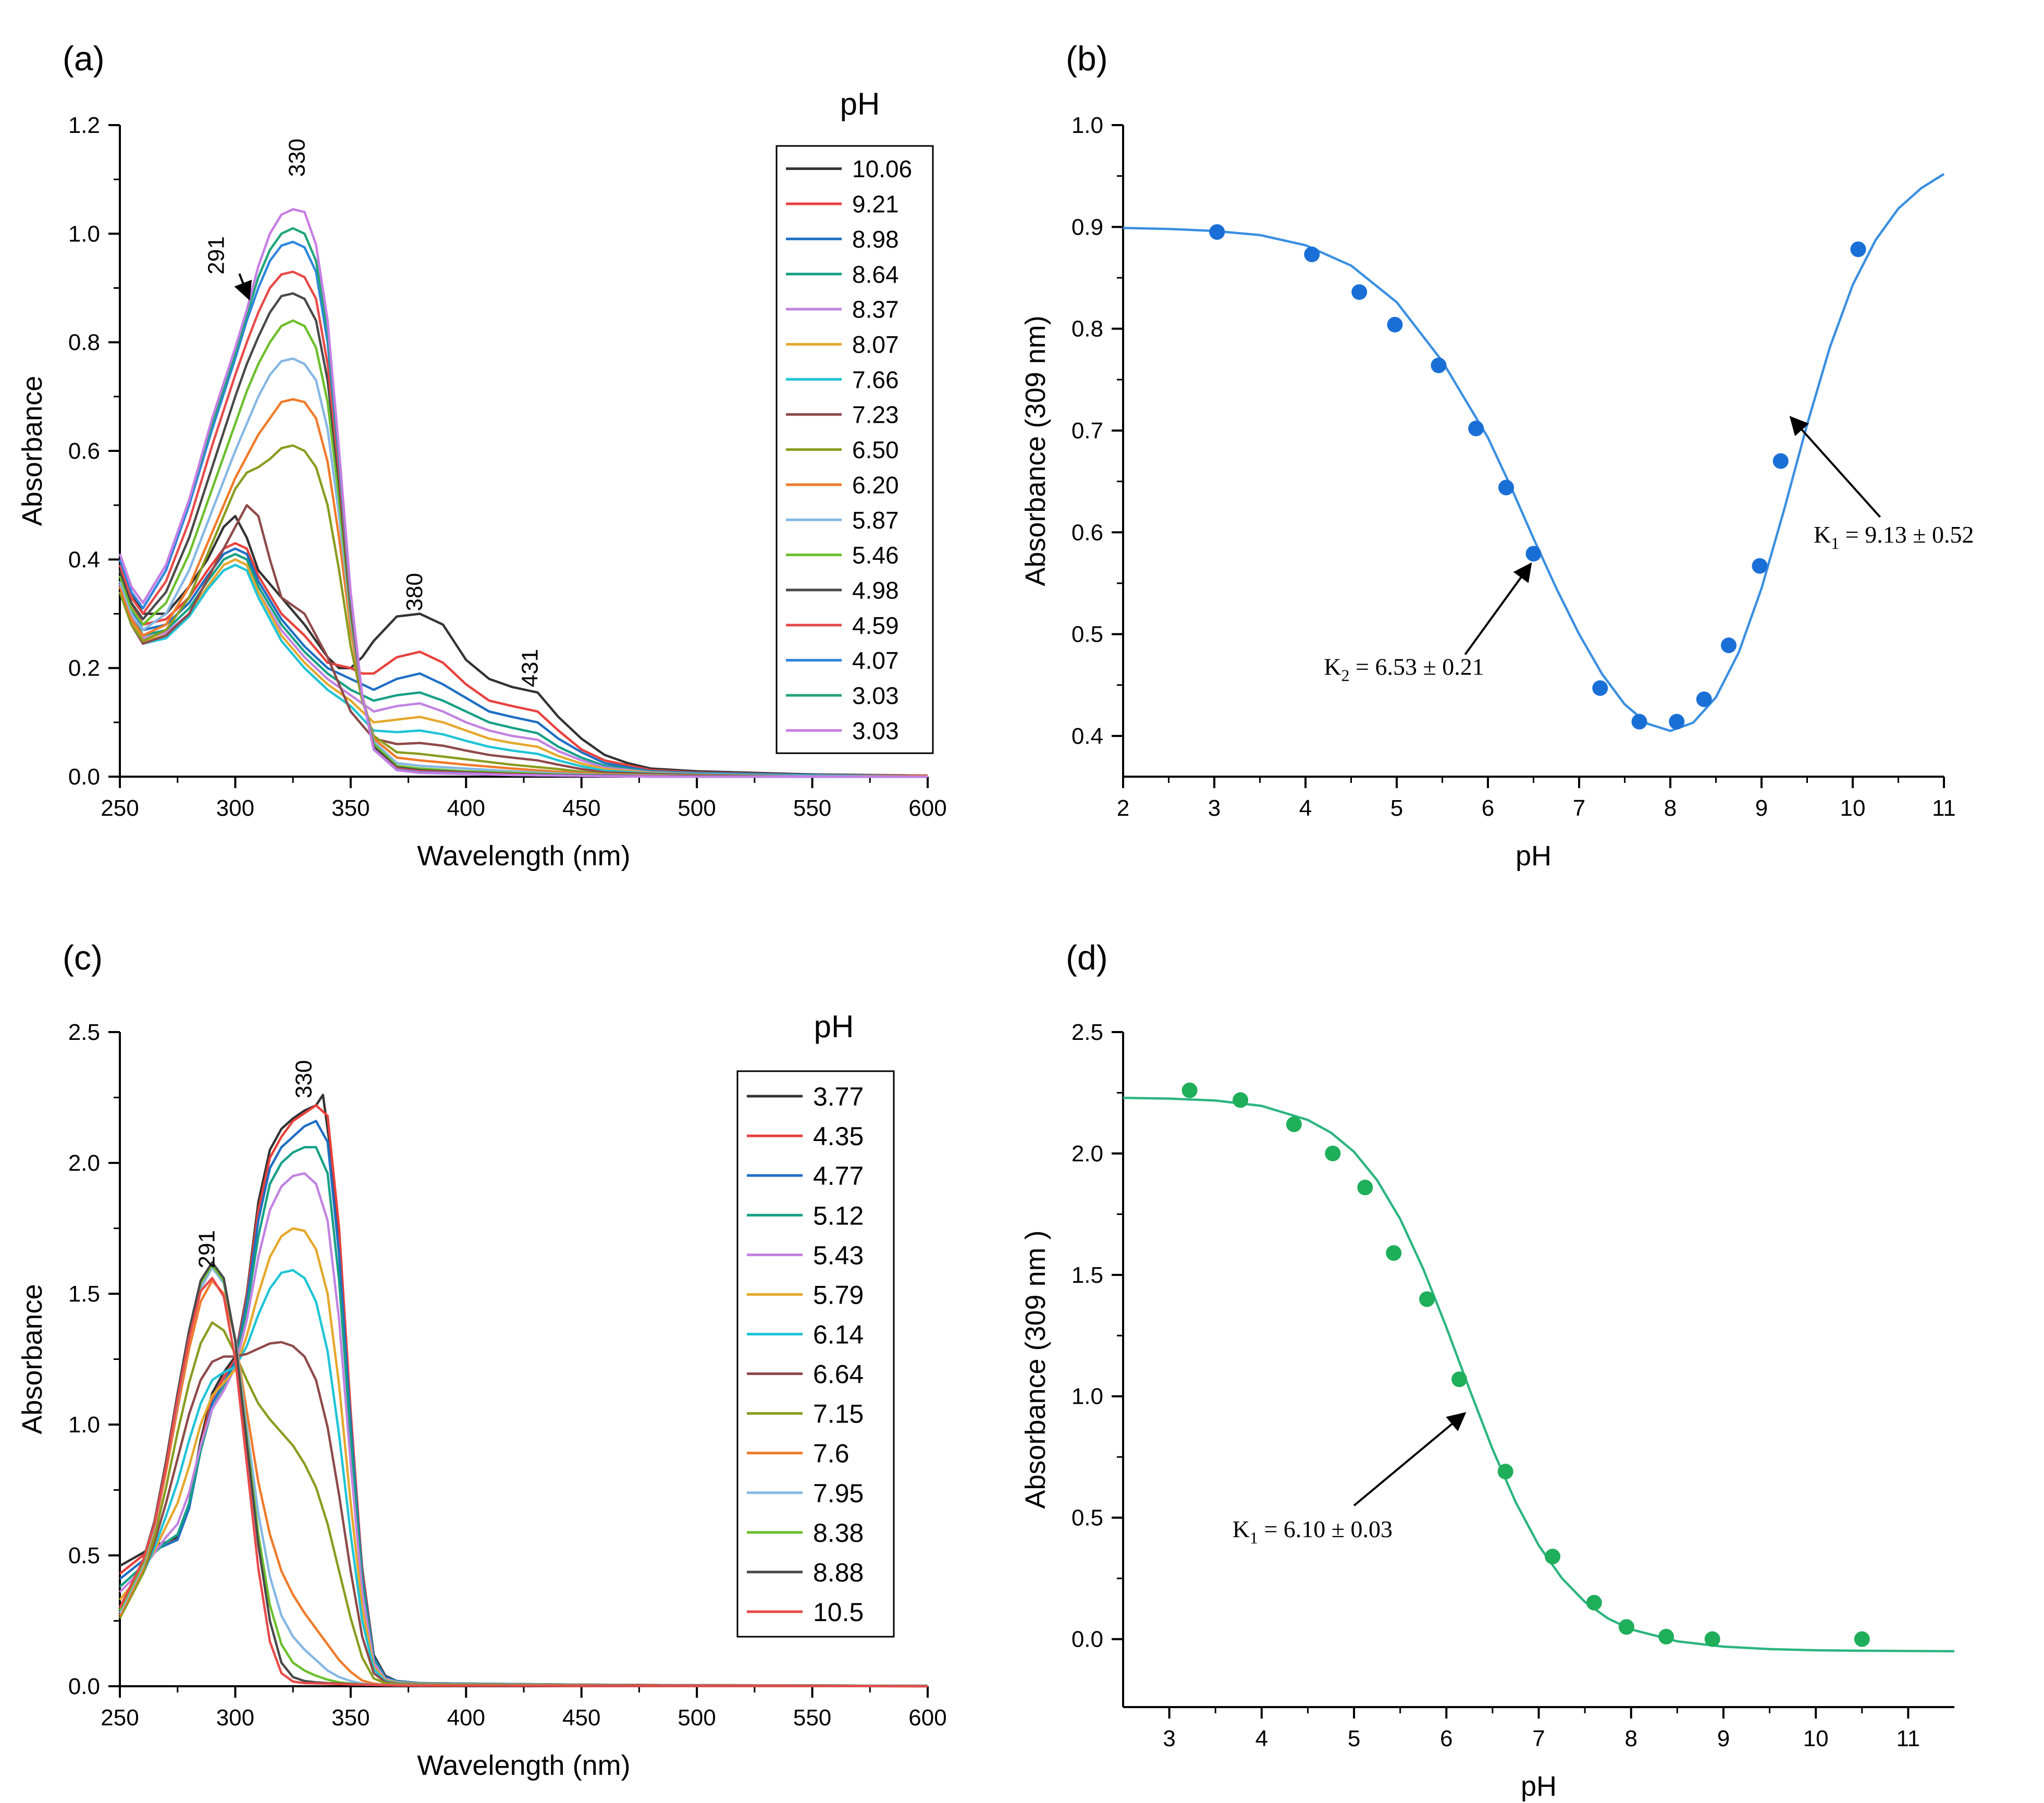  What do you see at coordinates (876, 660) in the screenshot?
I see `legend-entry-label: 4.07` at bounding box center [876, 660].